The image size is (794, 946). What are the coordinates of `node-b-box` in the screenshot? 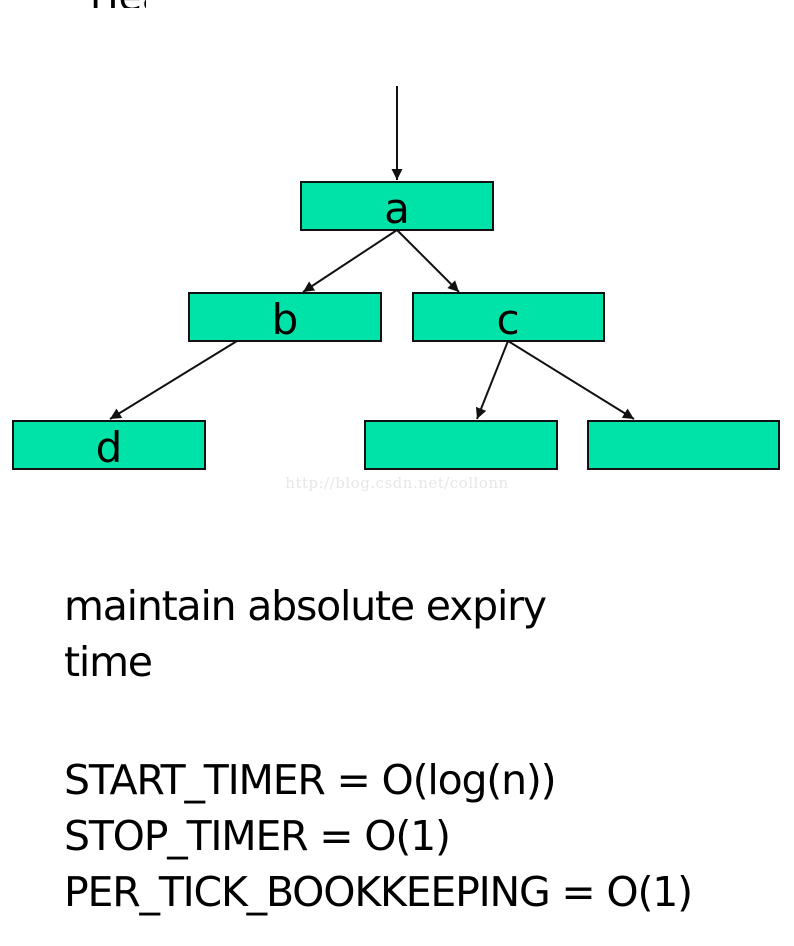 It's located at (285, 317).